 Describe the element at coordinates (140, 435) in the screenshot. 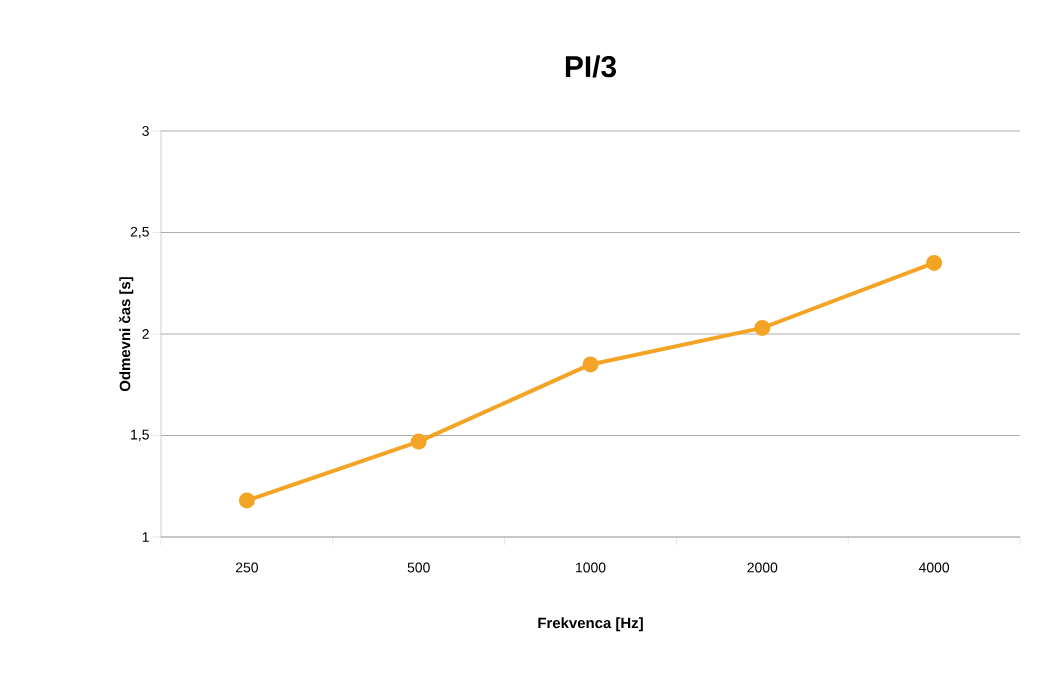

I see `y-tick-label: 1,5` at that location.